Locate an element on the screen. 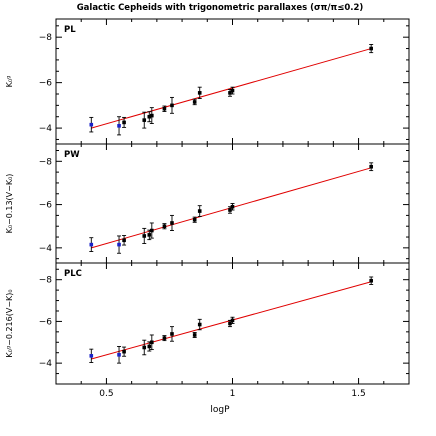 The image size is (436, 436). x-tick-label: 1 is located at coordinates (233, 394).